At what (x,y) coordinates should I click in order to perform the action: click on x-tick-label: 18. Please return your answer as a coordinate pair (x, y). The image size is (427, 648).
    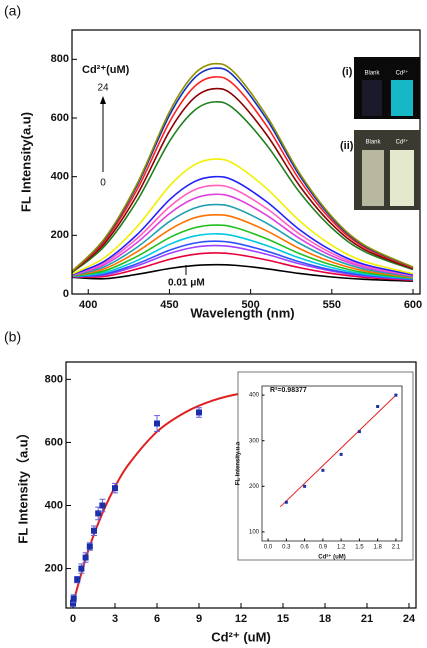
    Looking at the image, I should click on (325, 619).